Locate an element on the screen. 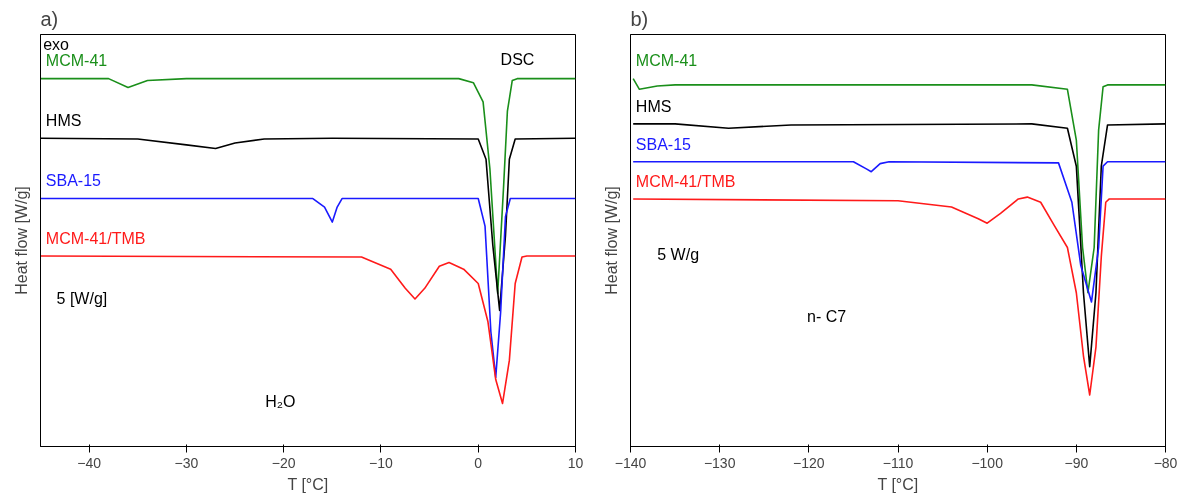  annotation: n- C7 is located at coordinates (827, 317).